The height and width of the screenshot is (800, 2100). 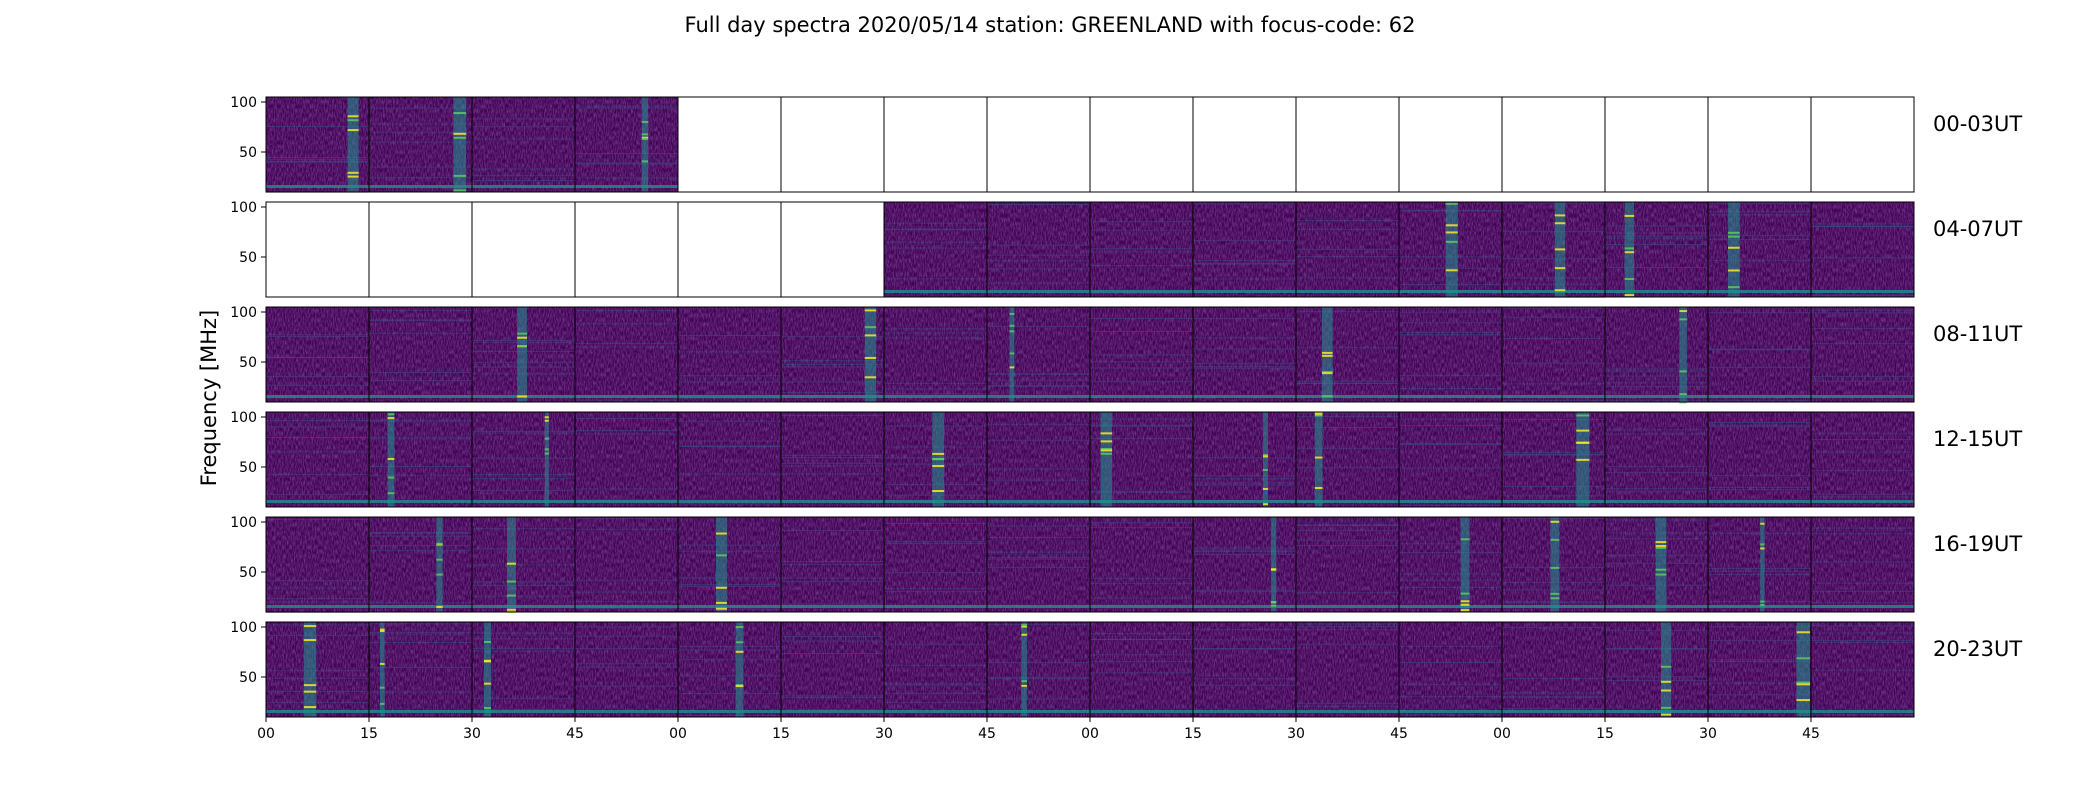 What do you see at coordinates (781, 734) in the screenshot?
I see `x-tick-label: 15` at bounding box center [781, 734].